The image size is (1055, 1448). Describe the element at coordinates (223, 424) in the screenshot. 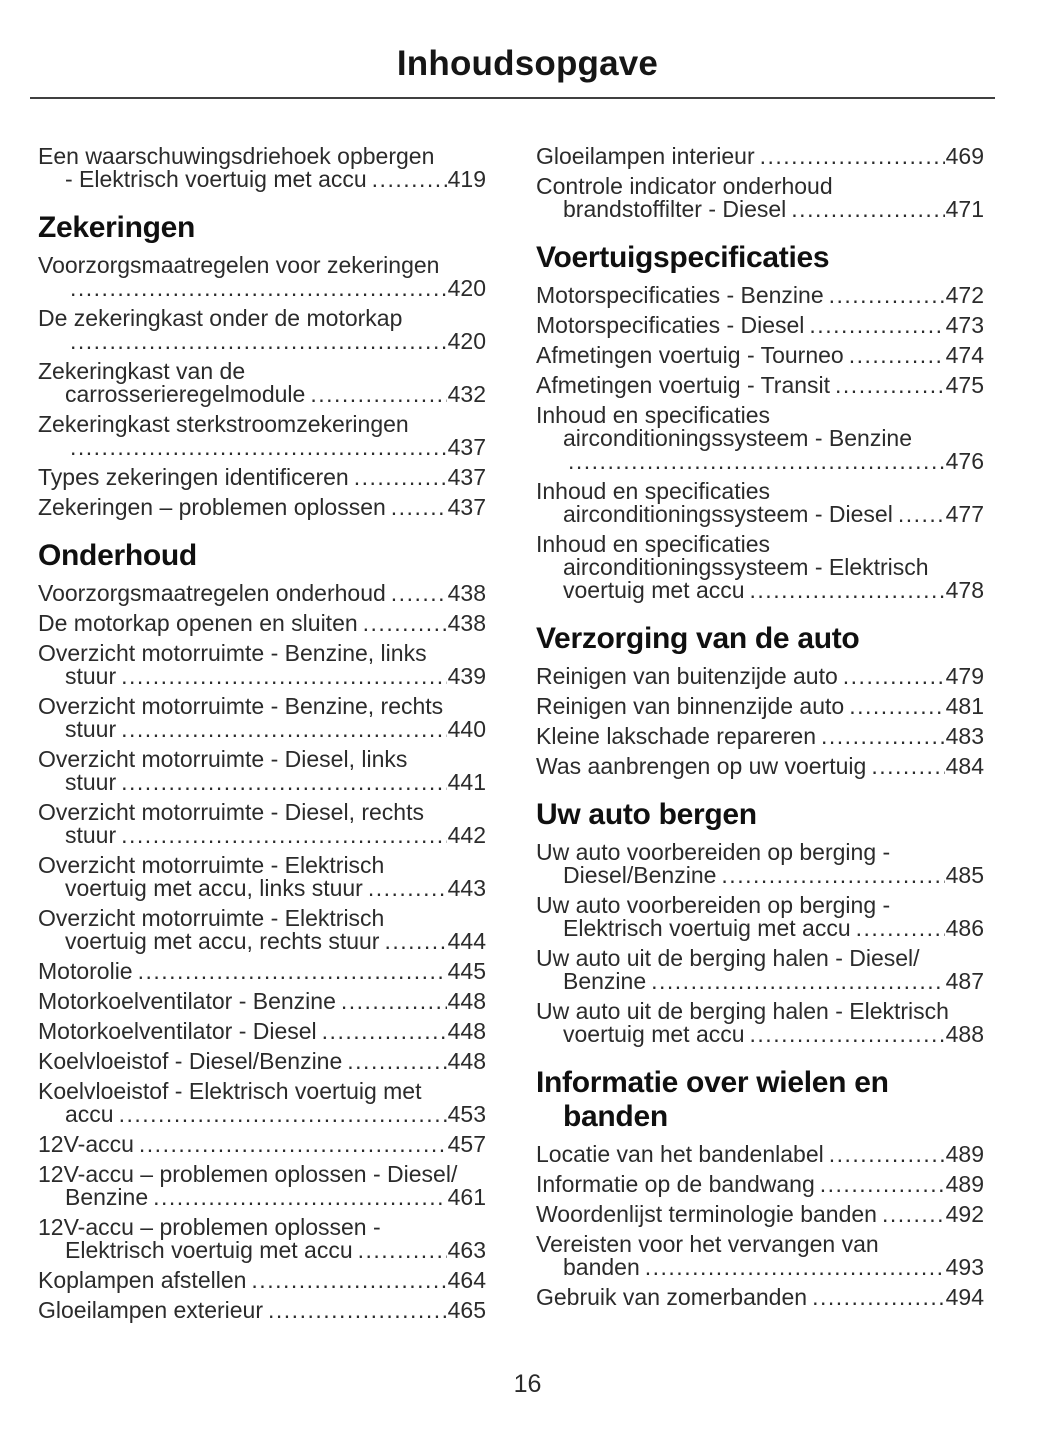

I see `entry-title-line: Zekeringkast sterkstroomzekeringen` at that location.